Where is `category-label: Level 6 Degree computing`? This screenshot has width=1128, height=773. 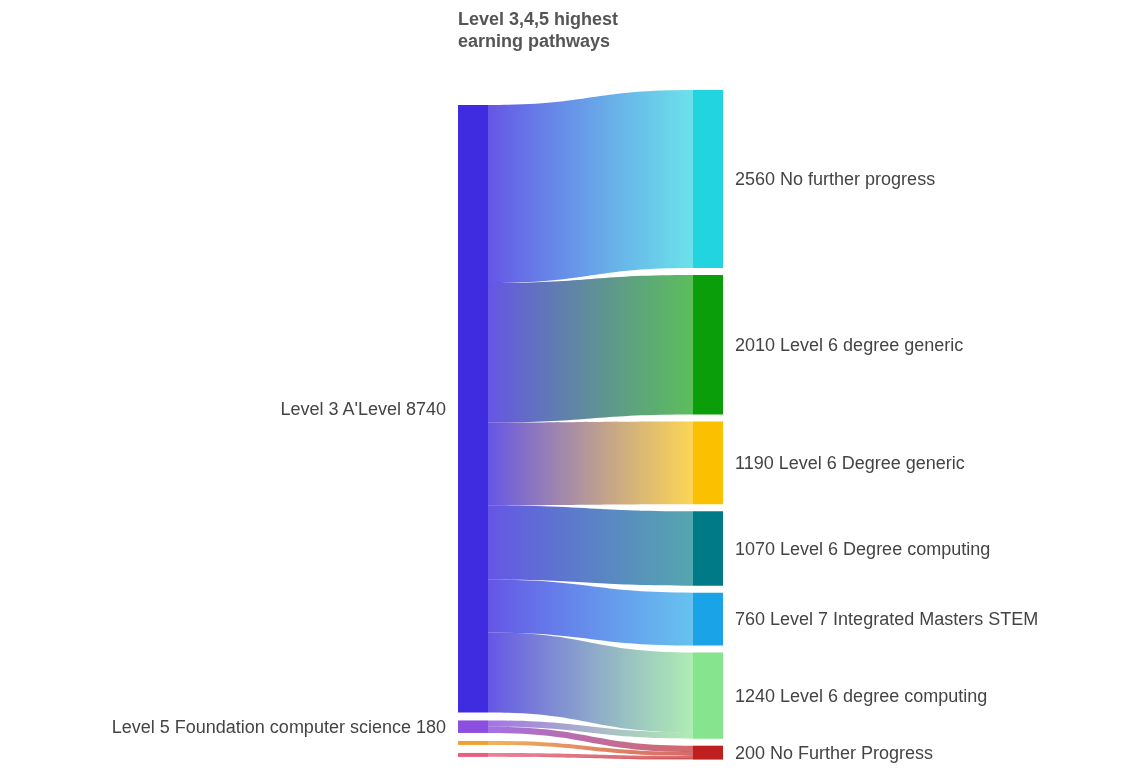
category-label: Level 6 Degree computing is located at coordinates (885, 548).